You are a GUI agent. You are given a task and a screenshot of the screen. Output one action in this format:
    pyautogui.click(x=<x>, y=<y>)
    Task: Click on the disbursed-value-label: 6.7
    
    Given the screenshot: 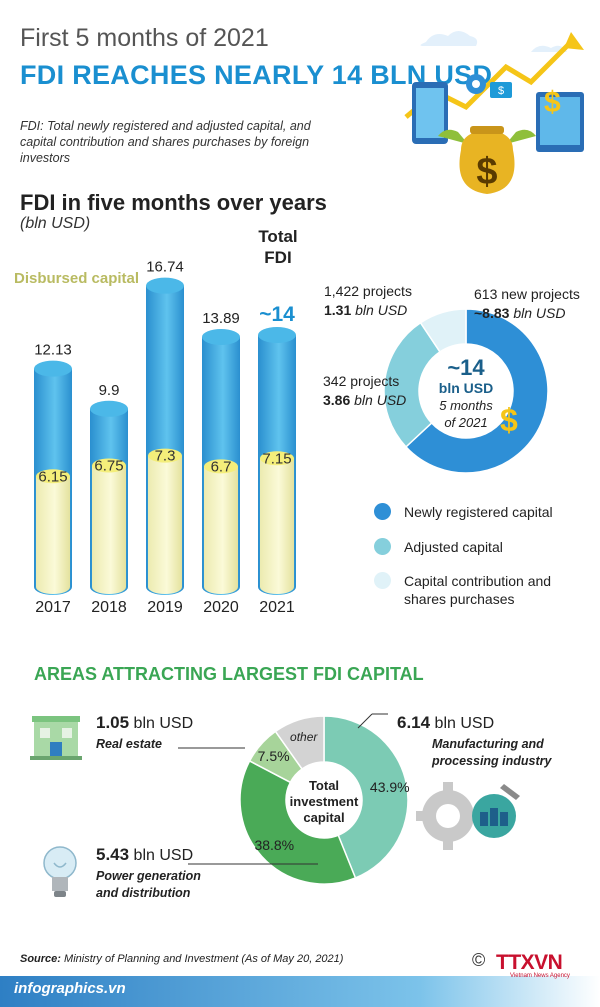 What is the action you would take?
    pyautogui.click(x=221, y=466)
    